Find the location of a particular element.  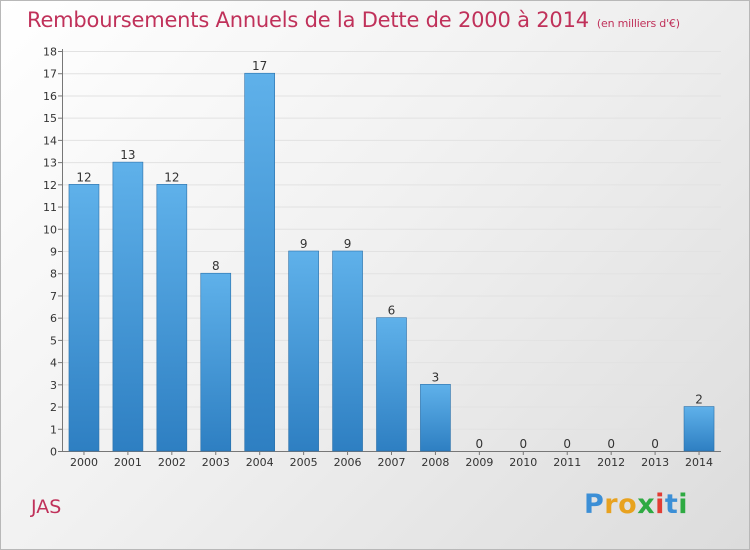

y-tick-label: 3 is located at coordinates (53, 385).